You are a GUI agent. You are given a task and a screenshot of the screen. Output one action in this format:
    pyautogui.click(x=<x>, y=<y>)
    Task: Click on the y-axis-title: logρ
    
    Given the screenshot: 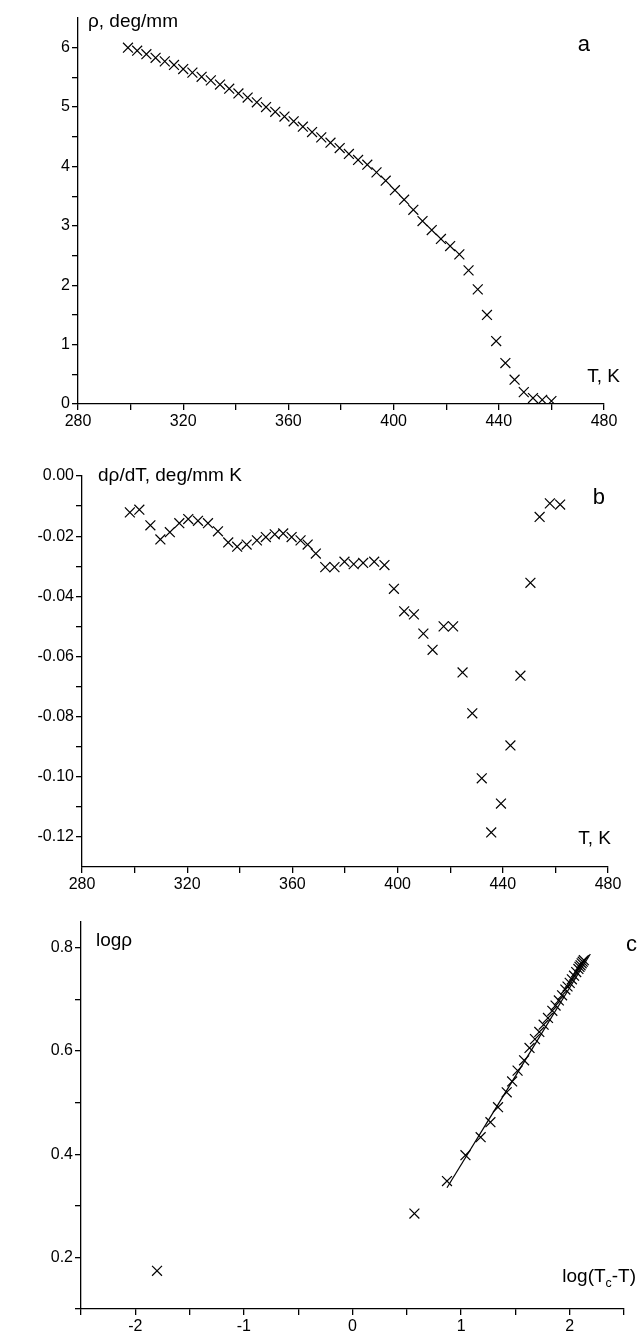 What is the action you would take?
    pyautogui.click(x=114, y=940)
    